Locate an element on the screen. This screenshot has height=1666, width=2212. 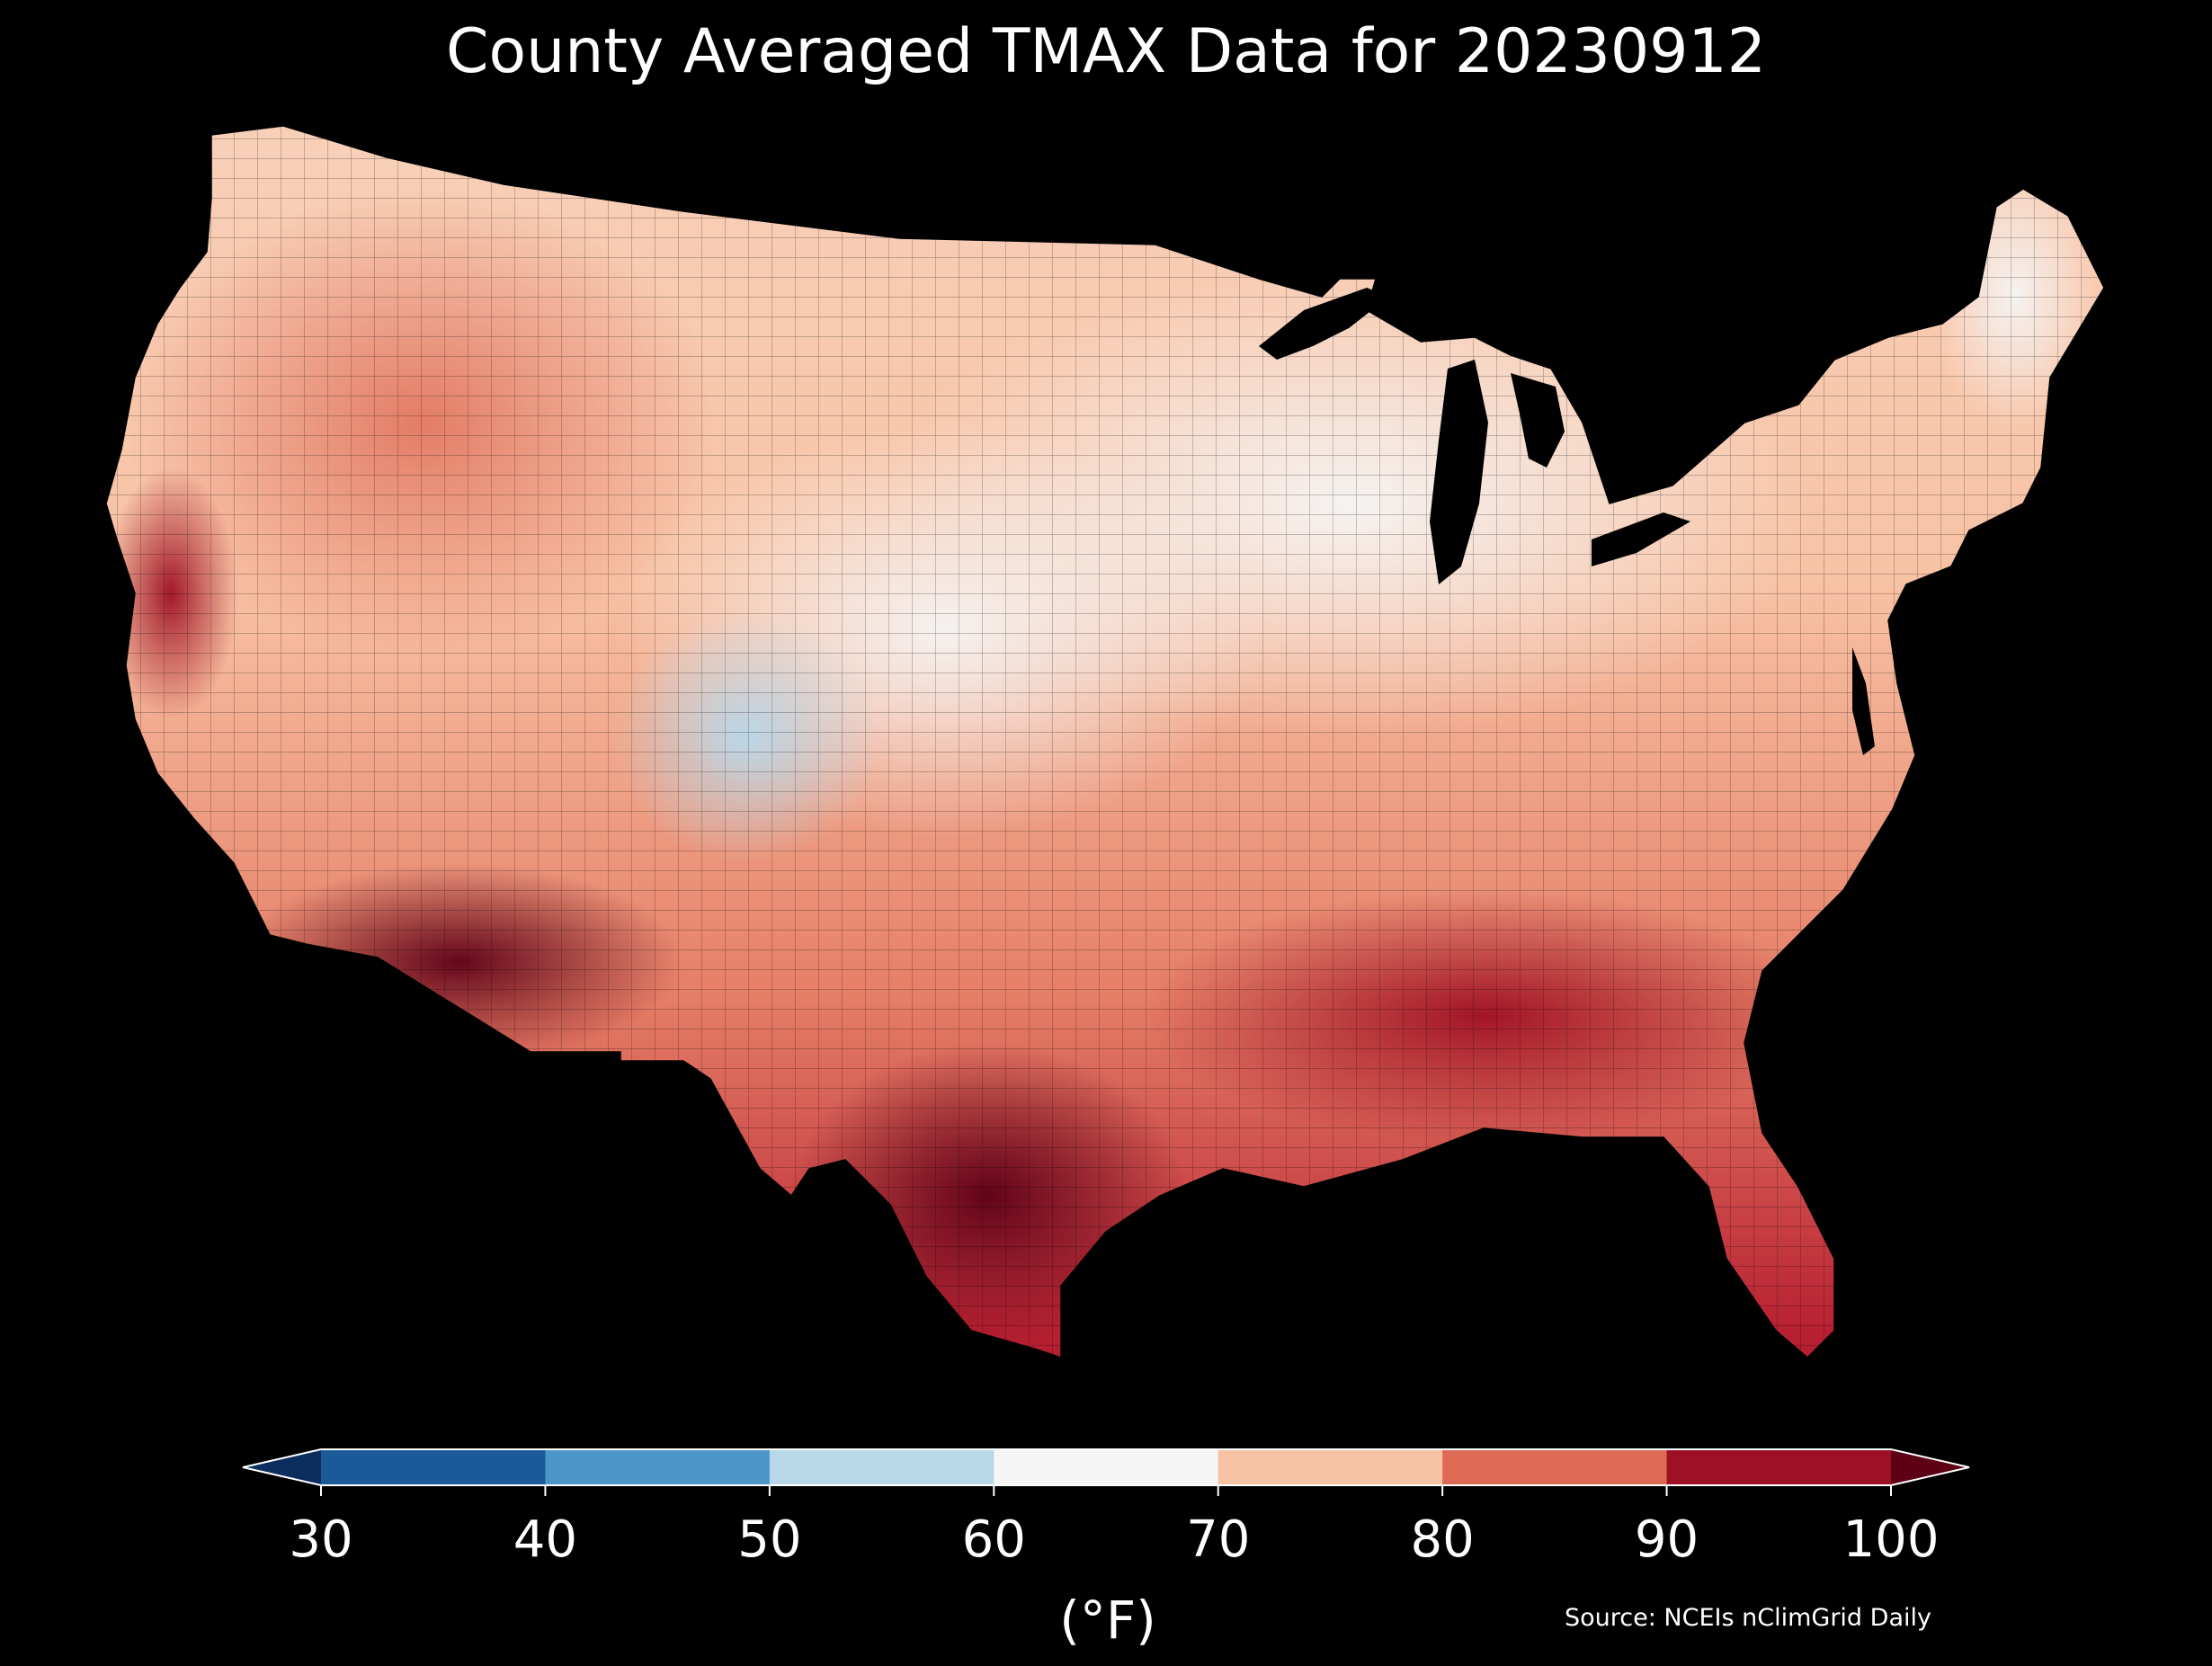
lake-huron is located at coordinates (1538, 421).